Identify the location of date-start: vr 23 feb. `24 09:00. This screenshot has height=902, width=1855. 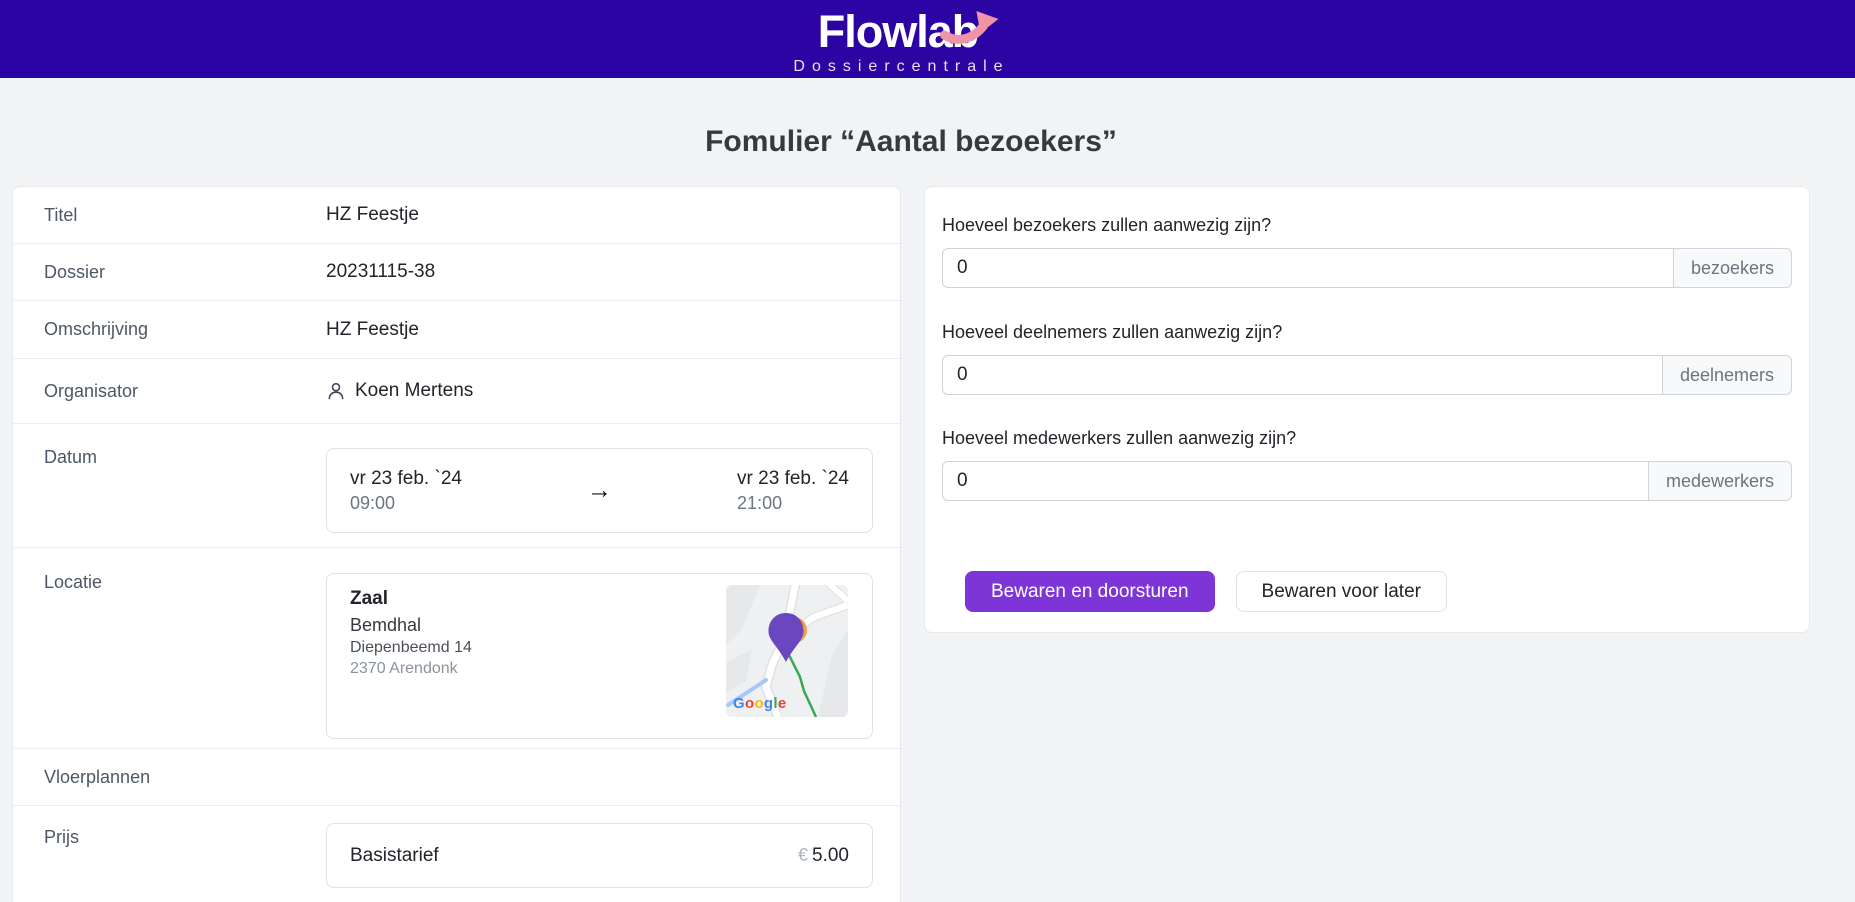
(406, 491).